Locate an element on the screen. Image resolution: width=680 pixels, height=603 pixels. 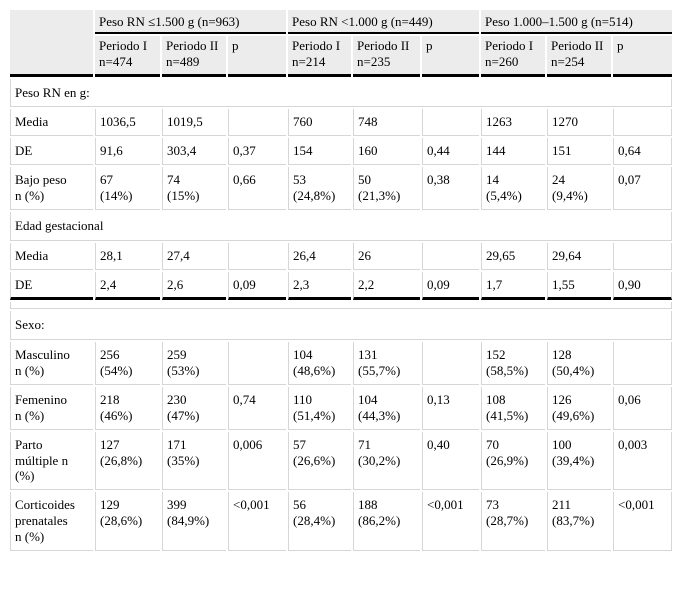
value-cell: 56 (28,4%) is located at coordinates (320, 521).